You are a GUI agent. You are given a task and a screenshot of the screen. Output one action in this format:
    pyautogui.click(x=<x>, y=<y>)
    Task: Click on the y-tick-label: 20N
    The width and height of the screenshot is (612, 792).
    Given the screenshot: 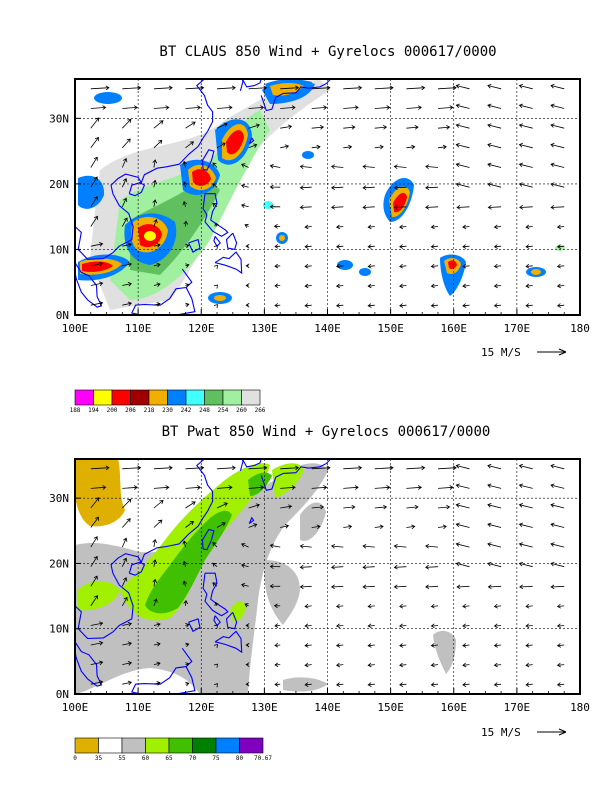 What is the action you would take?
    pyautogui.click(x=59, y=563)
    